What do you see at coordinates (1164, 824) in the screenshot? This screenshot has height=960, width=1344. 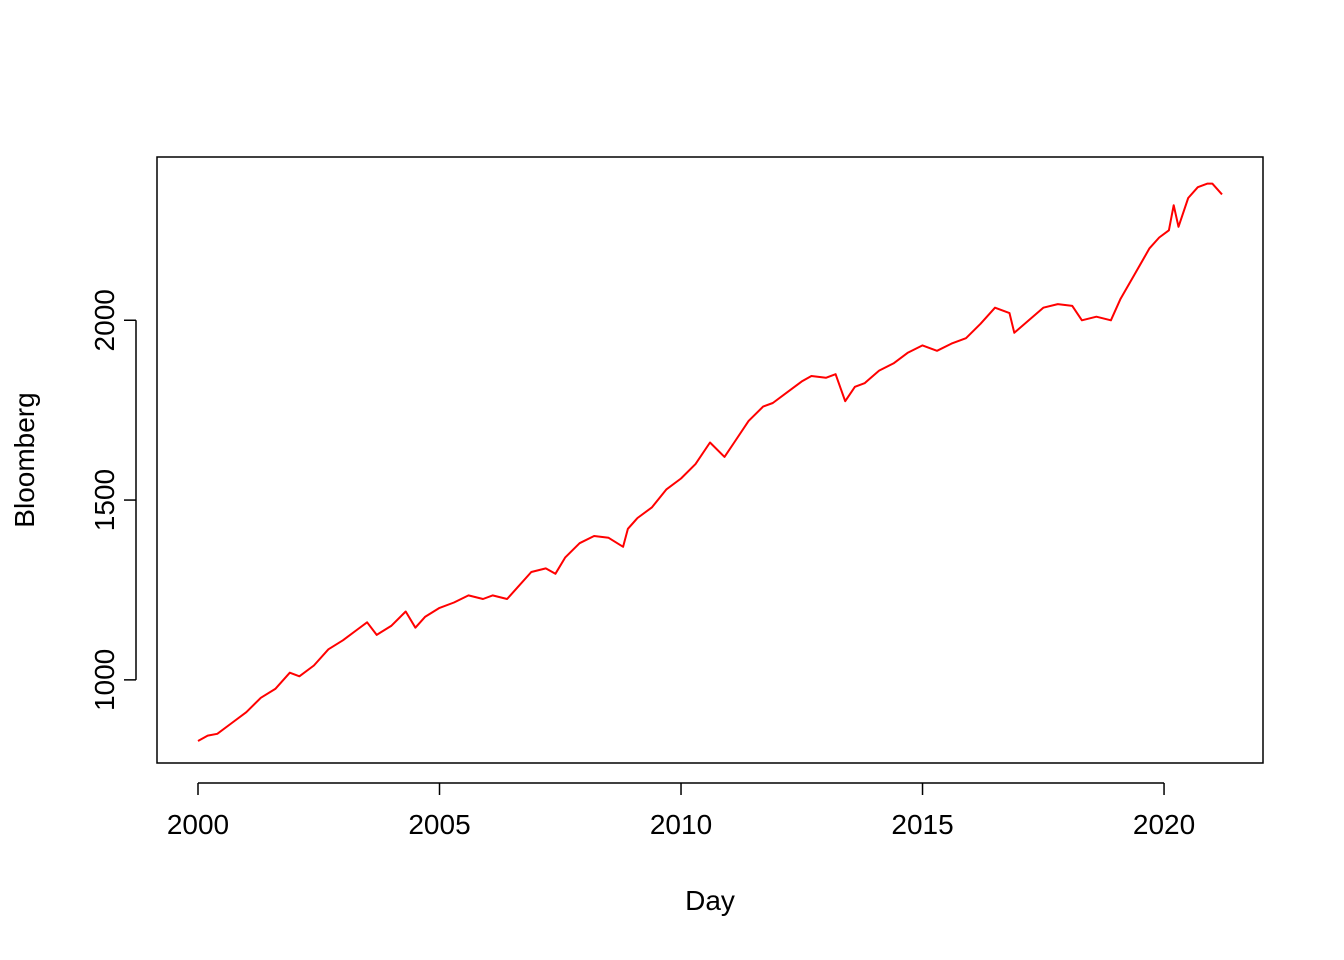 I see `x-tick-label-4: 2020` at bounding box center [1164, 824].